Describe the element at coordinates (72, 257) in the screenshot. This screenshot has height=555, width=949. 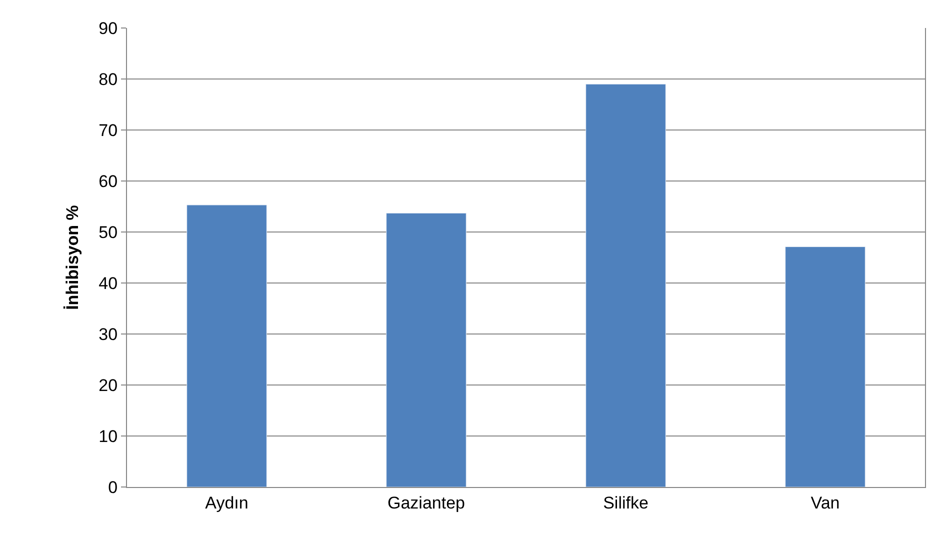
I see `y-axis-title: İnhibisyon %` at that location.